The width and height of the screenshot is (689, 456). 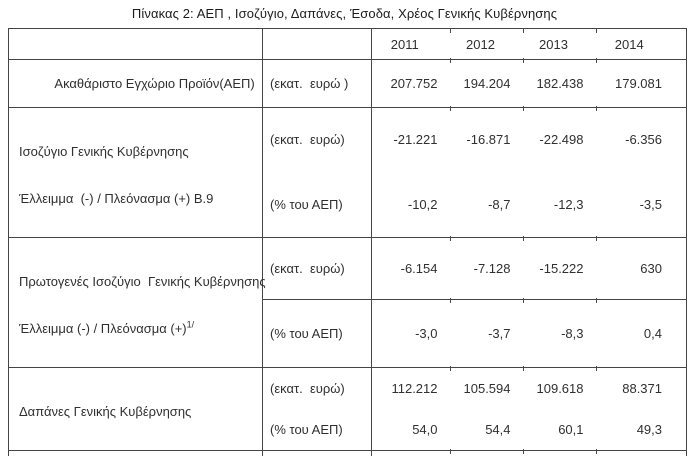 What do you see at coordinates (486, 83) in the screenshot?
I see `value-cell: 194.204` at bounding box center [486, 83].